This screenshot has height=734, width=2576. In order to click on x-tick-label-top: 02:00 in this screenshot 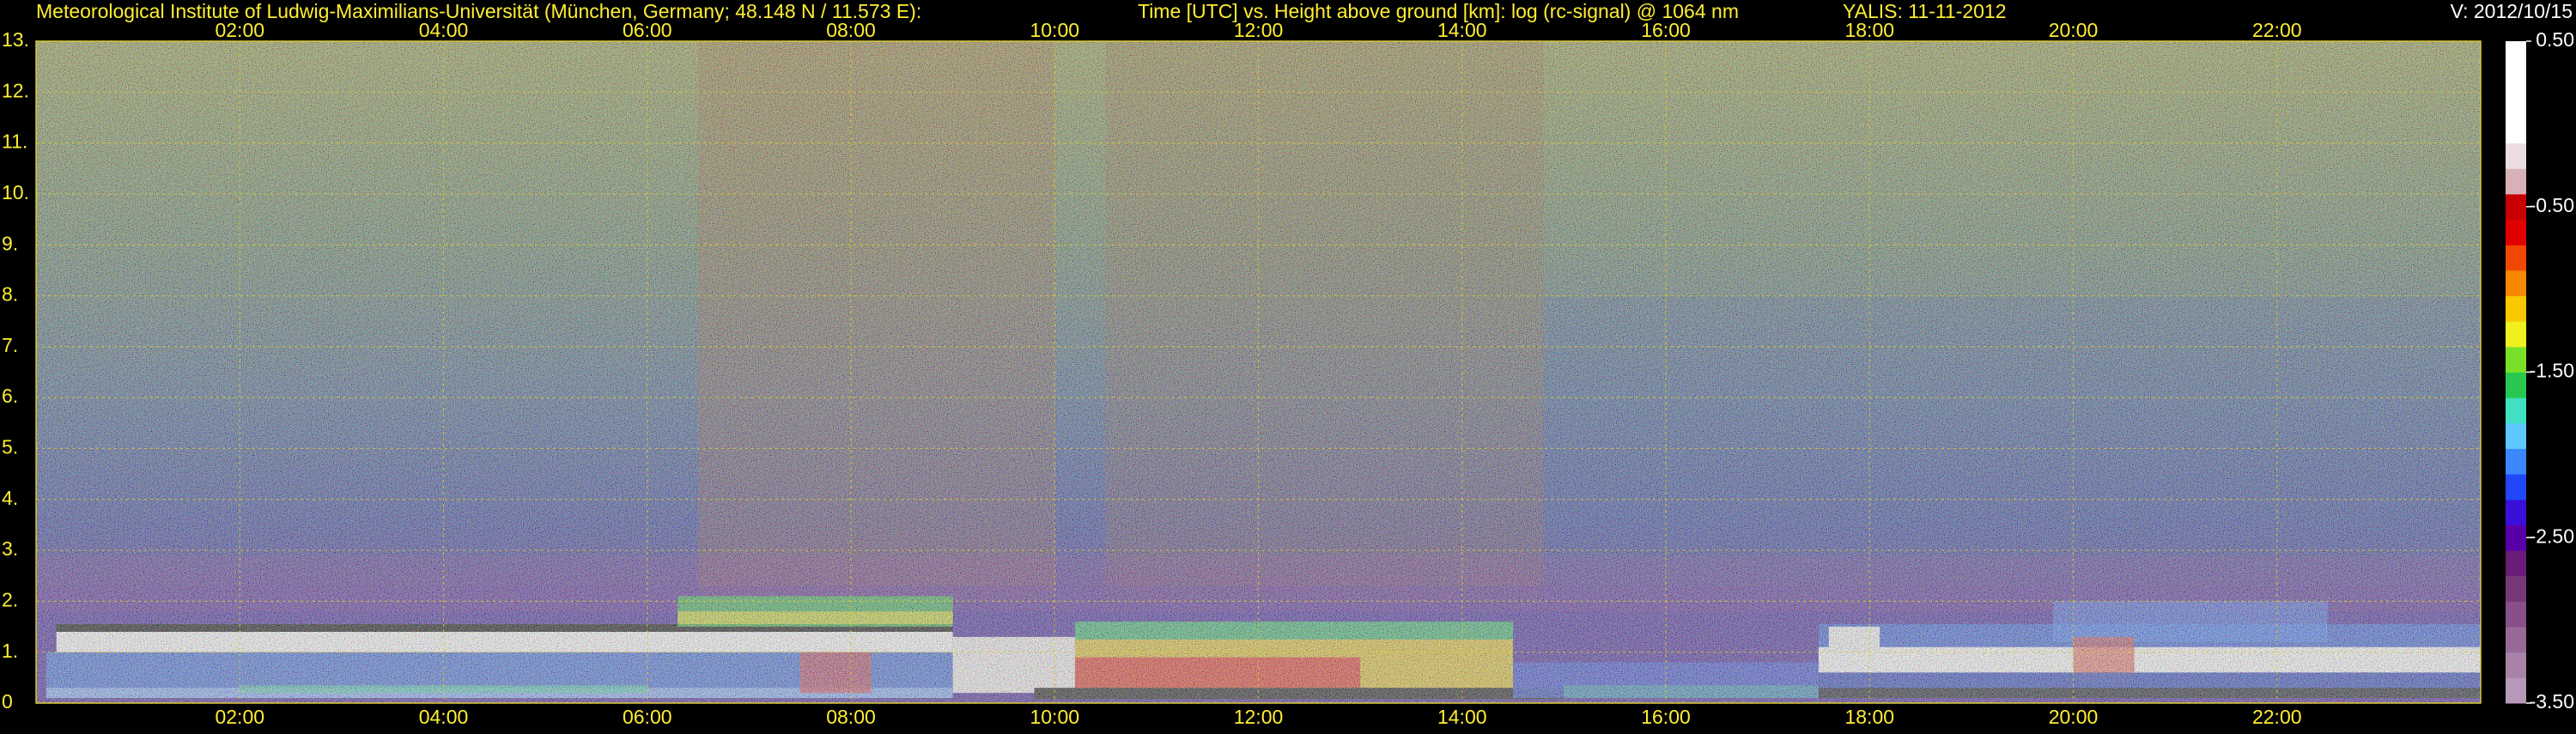, I will do `click(240, 30)`.